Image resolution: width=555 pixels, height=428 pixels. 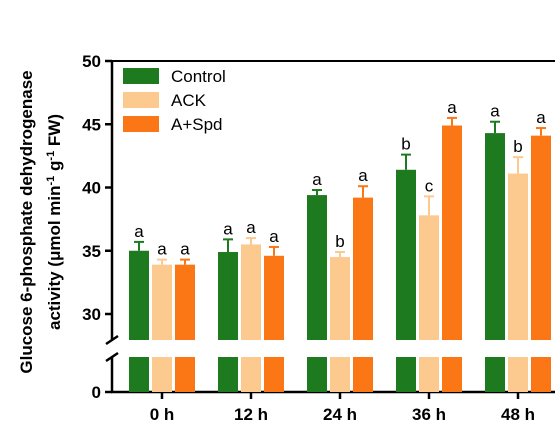 I want to click on y-tick-label: 30, so click(x=91, y=314).